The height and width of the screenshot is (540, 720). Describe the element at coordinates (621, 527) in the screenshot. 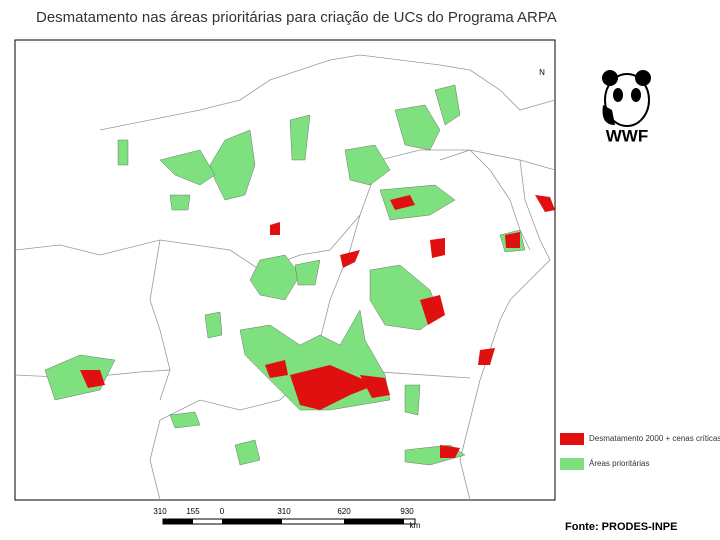

I see `source: Fonte: PRODES-INPE` at that location.